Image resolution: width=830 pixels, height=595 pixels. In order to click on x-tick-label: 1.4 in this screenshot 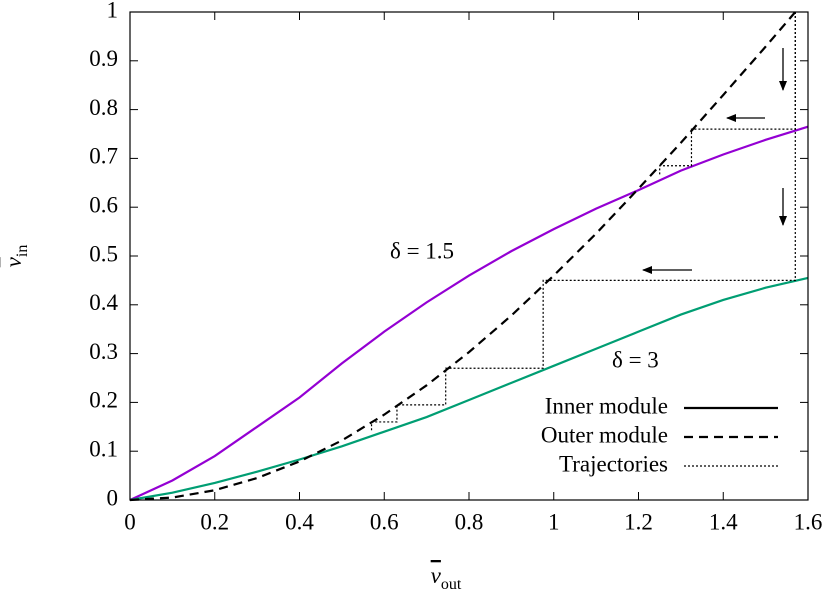, I will do `click(723, 521)`.